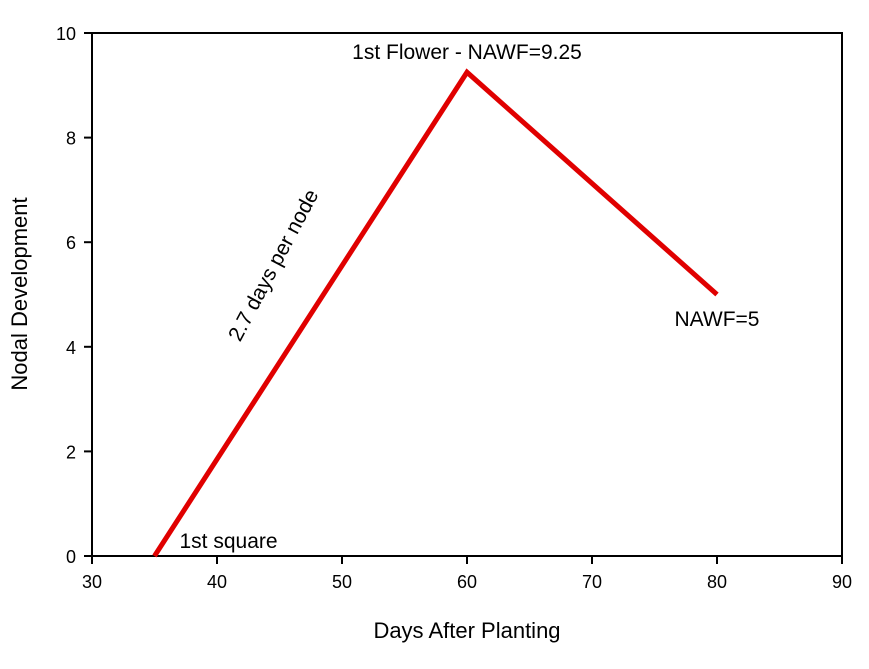 This screenshot has width=869, height=669. I want to click on x-tick-label: 50, so click(342, 582).